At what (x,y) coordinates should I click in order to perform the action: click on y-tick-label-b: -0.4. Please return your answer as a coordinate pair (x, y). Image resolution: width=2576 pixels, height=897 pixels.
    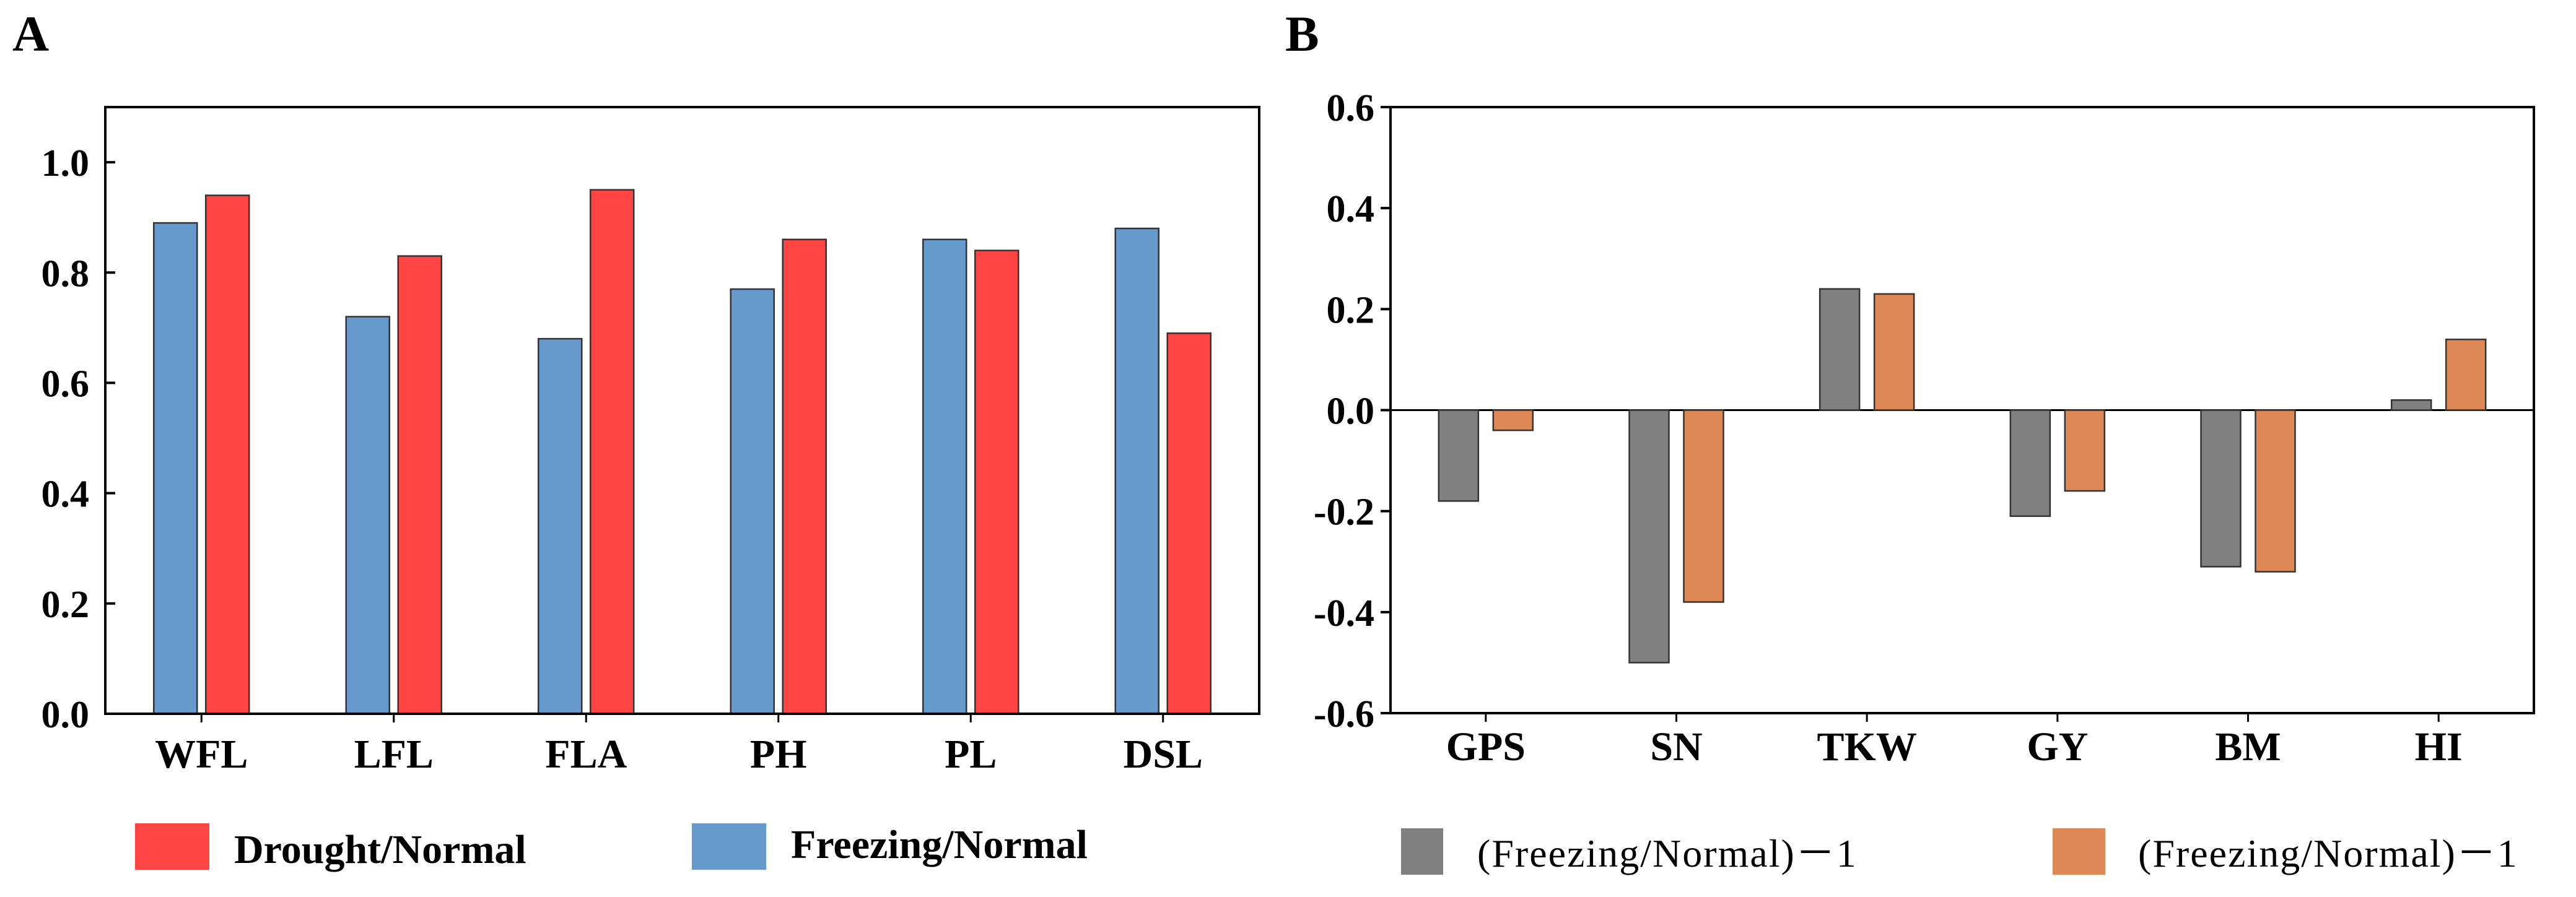
    Looking at the image, I should click on (1344, 613).